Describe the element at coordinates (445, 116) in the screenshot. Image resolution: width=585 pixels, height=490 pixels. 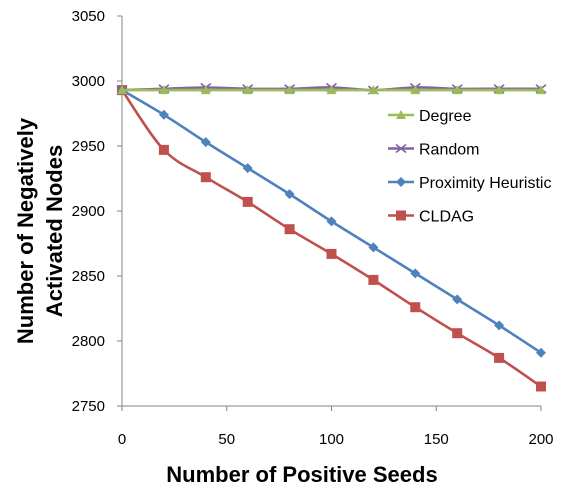
I see `legend-label: Degree` at that location.